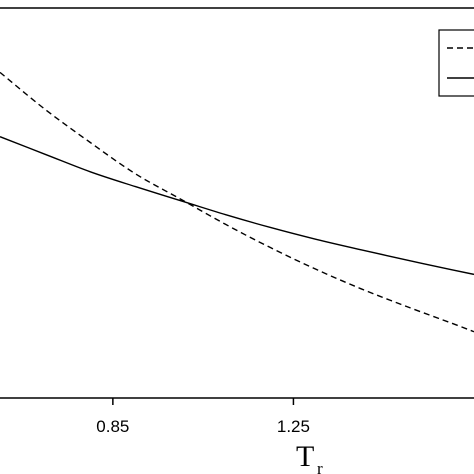 The width and height of the screenshot is (474, 474). What do you see at coordinates (112, 426) in the screenshot?
I see `x-tick-label: 0.85` at bounding box center [112, 426].